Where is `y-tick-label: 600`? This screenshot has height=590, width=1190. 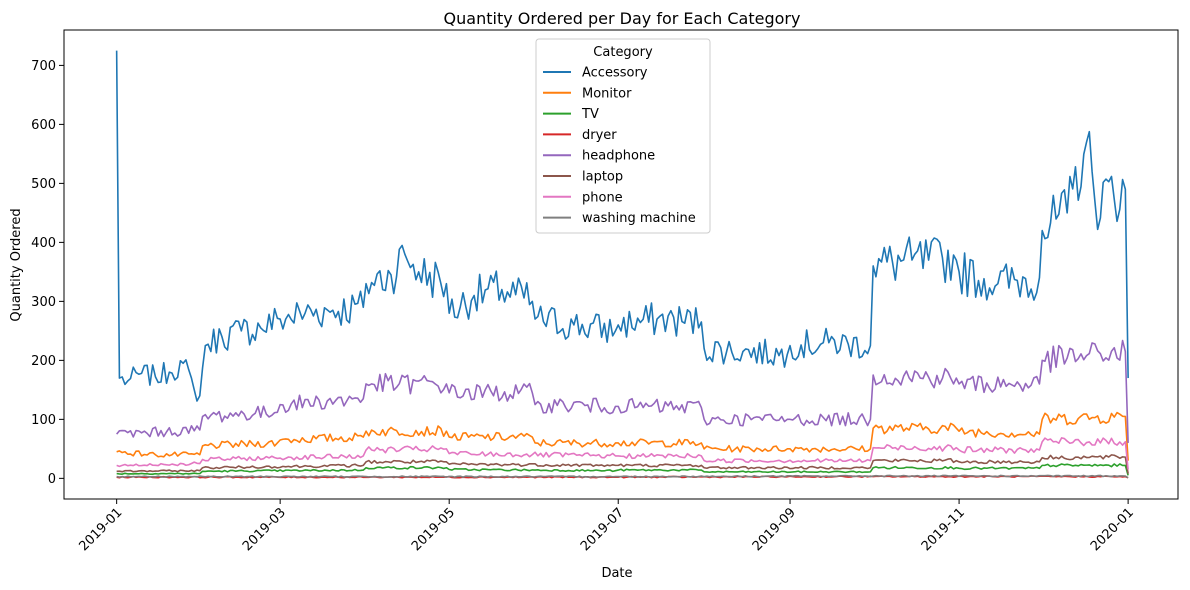 y-tick-label: 600 is located at coordinates (43, 125).